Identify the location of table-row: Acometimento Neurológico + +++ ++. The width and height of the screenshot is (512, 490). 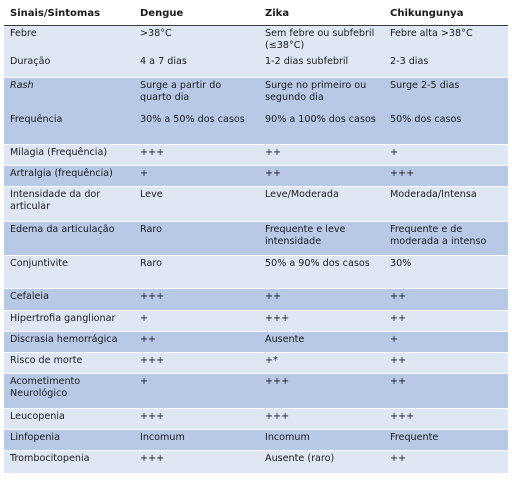
(256, 391).